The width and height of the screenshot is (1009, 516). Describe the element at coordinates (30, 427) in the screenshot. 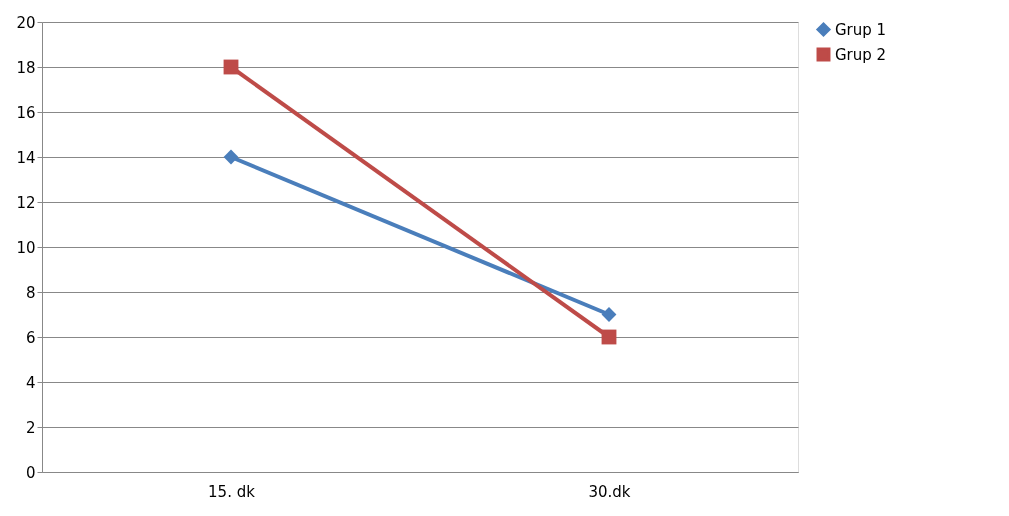

I see `y-tick-label: 2` at that location.